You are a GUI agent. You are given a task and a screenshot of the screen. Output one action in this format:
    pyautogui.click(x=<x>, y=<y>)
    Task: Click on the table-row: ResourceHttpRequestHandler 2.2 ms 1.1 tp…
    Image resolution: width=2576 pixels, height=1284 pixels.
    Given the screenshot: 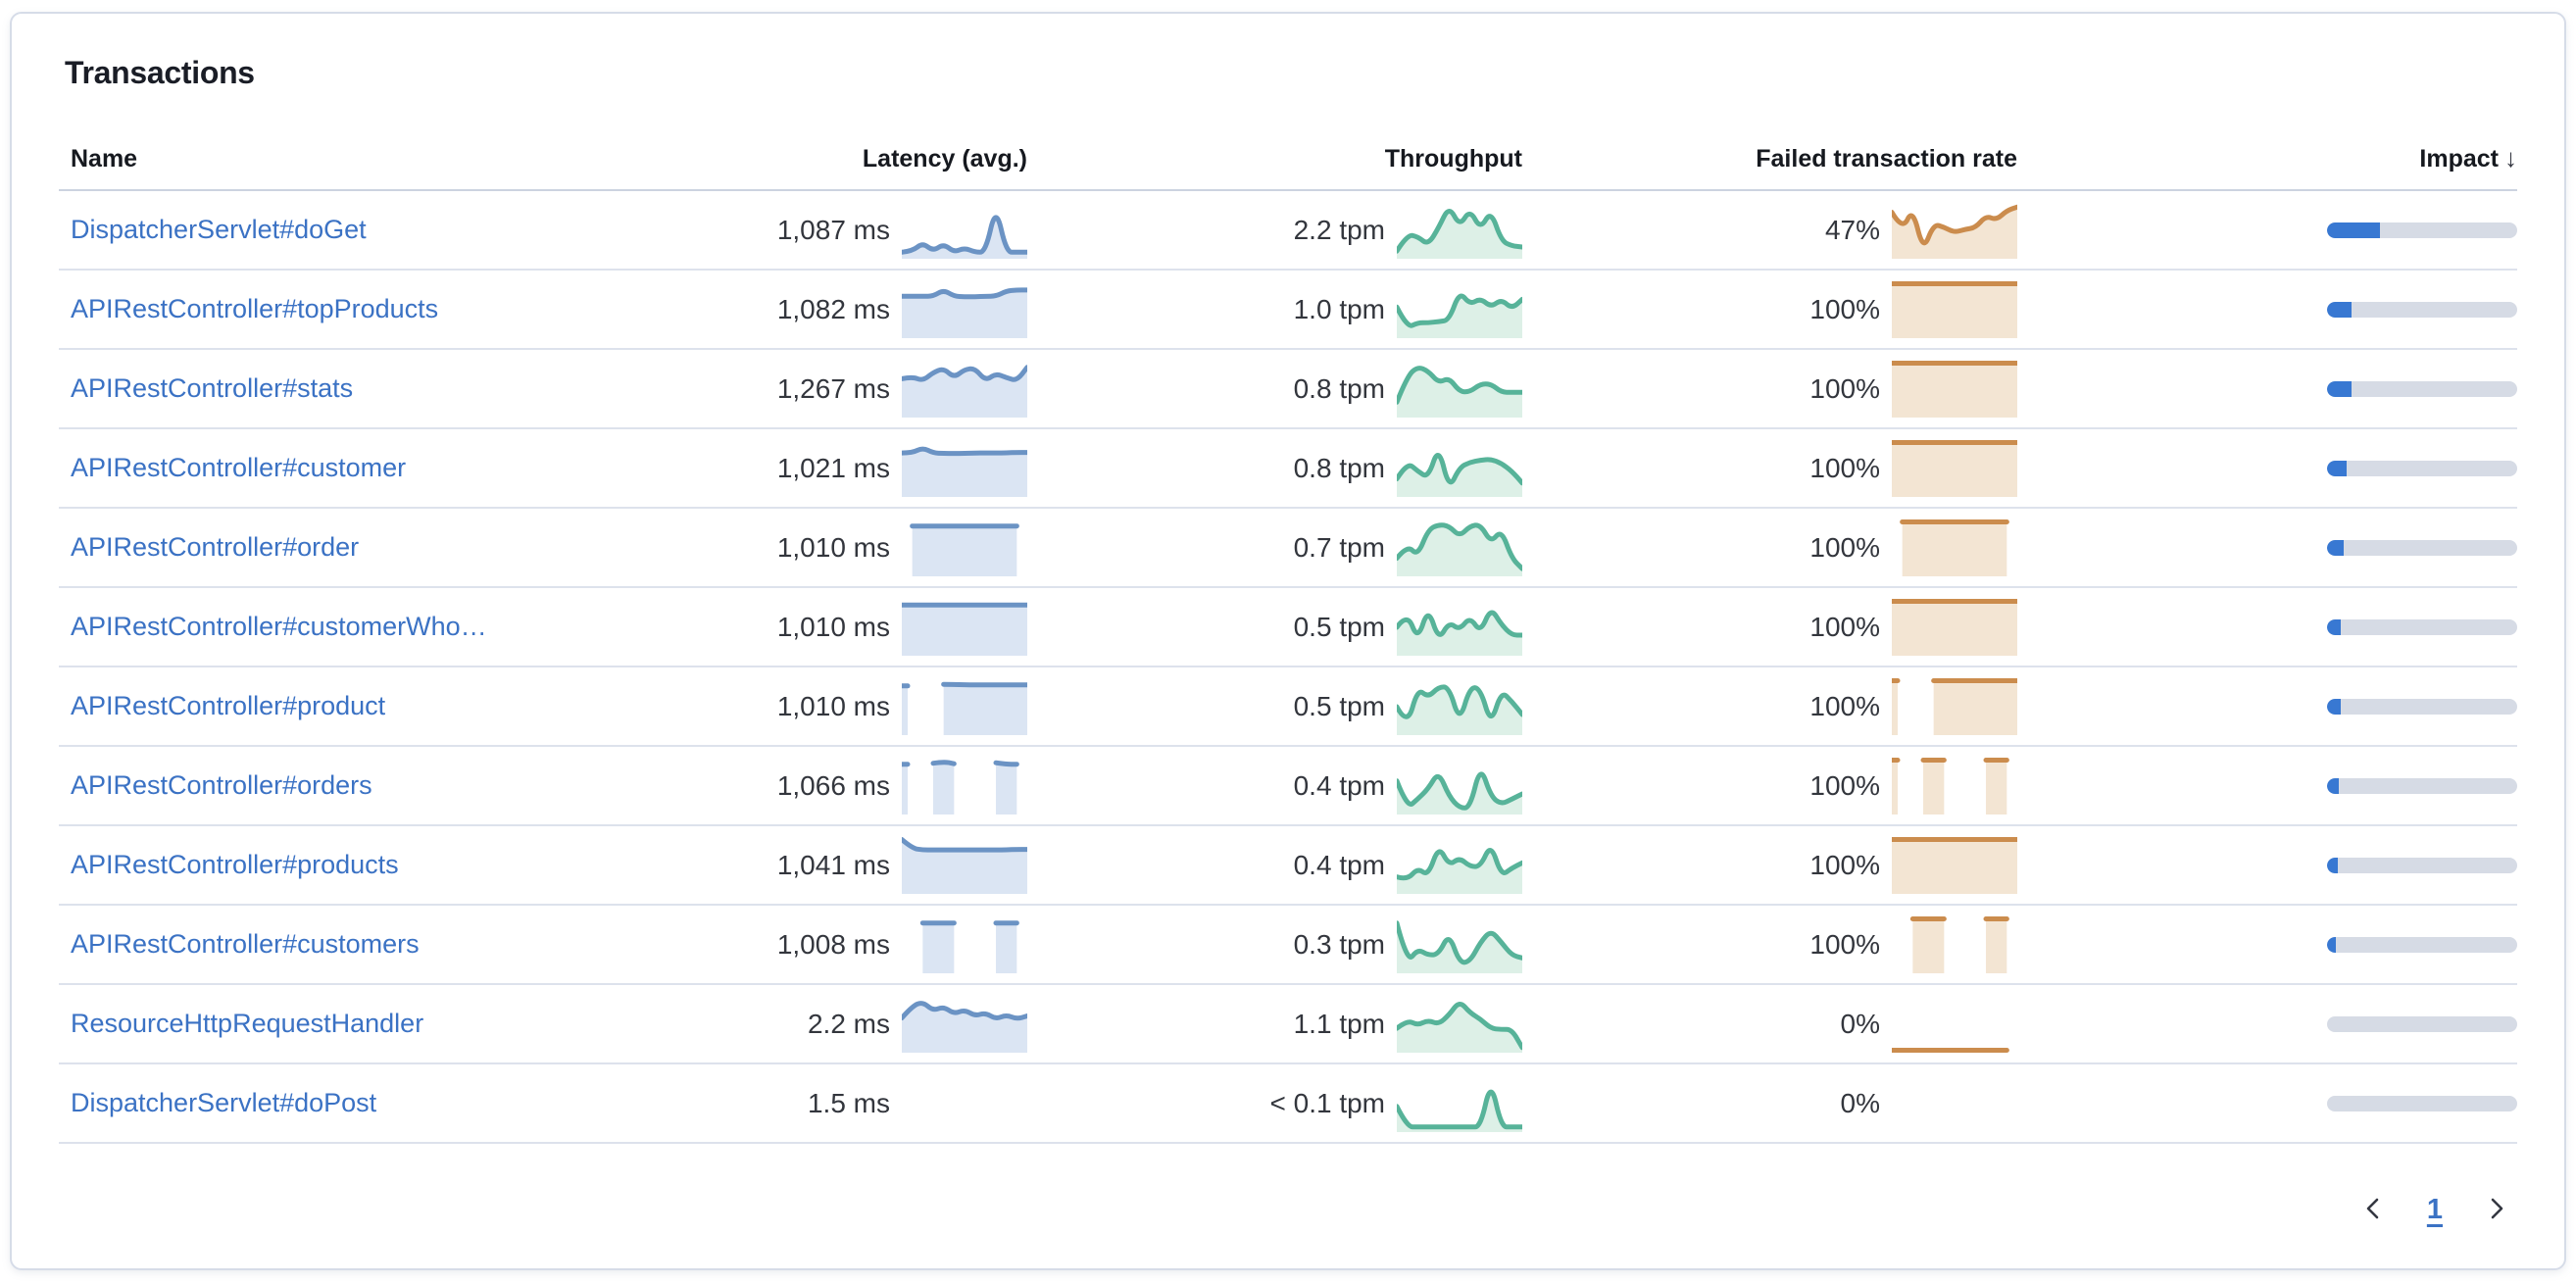 What is the action you would take?
    pyautogui.click(x=1288, y=1024)
    